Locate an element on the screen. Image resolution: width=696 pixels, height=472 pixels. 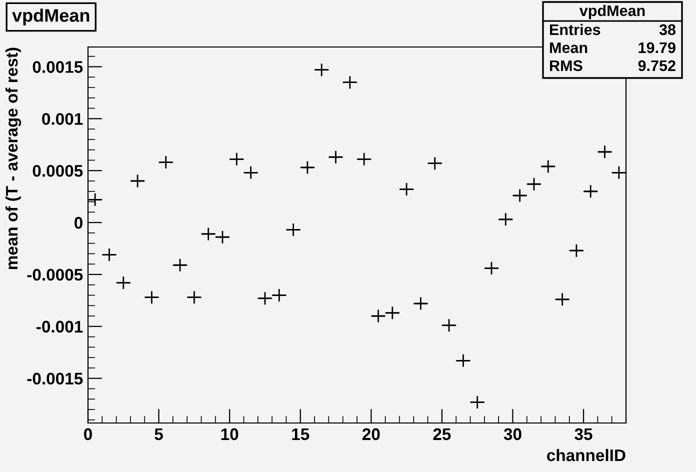
x-tick-label: 25 is located at coordinates (442, 434).